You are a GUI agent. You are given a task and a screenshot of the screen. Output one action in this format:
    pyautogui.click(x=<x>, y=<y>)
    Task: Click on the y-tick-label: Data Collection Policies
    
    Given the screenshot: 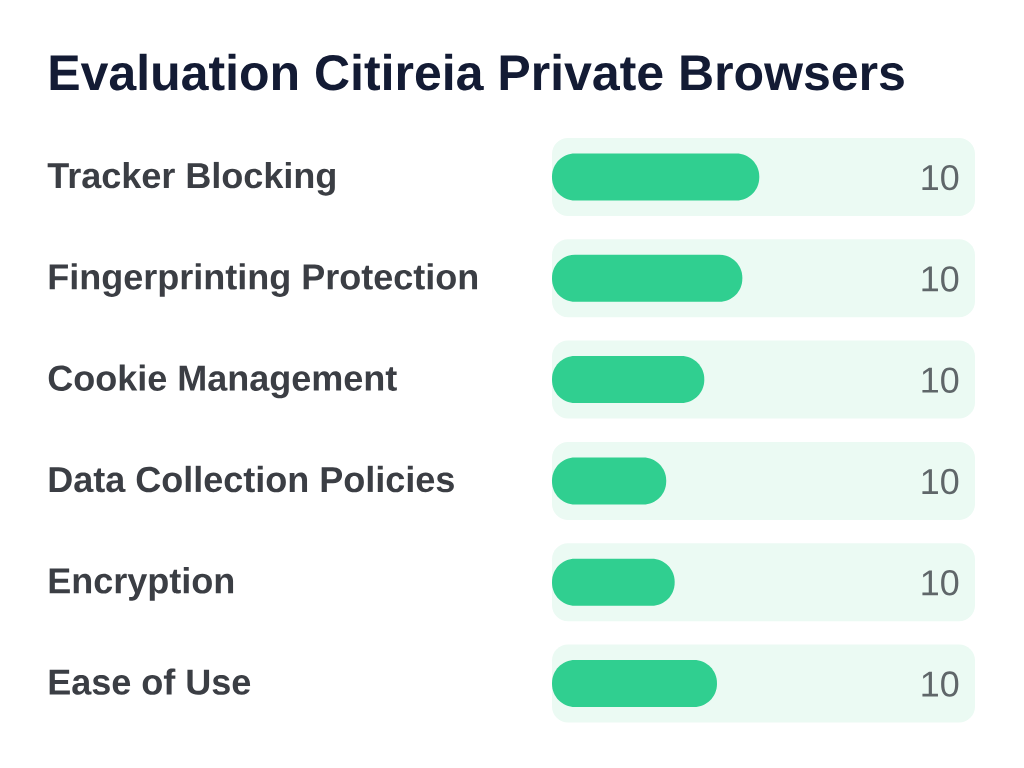 What is the action you would take?
    pyautogui.click(x=251, y=479)
    